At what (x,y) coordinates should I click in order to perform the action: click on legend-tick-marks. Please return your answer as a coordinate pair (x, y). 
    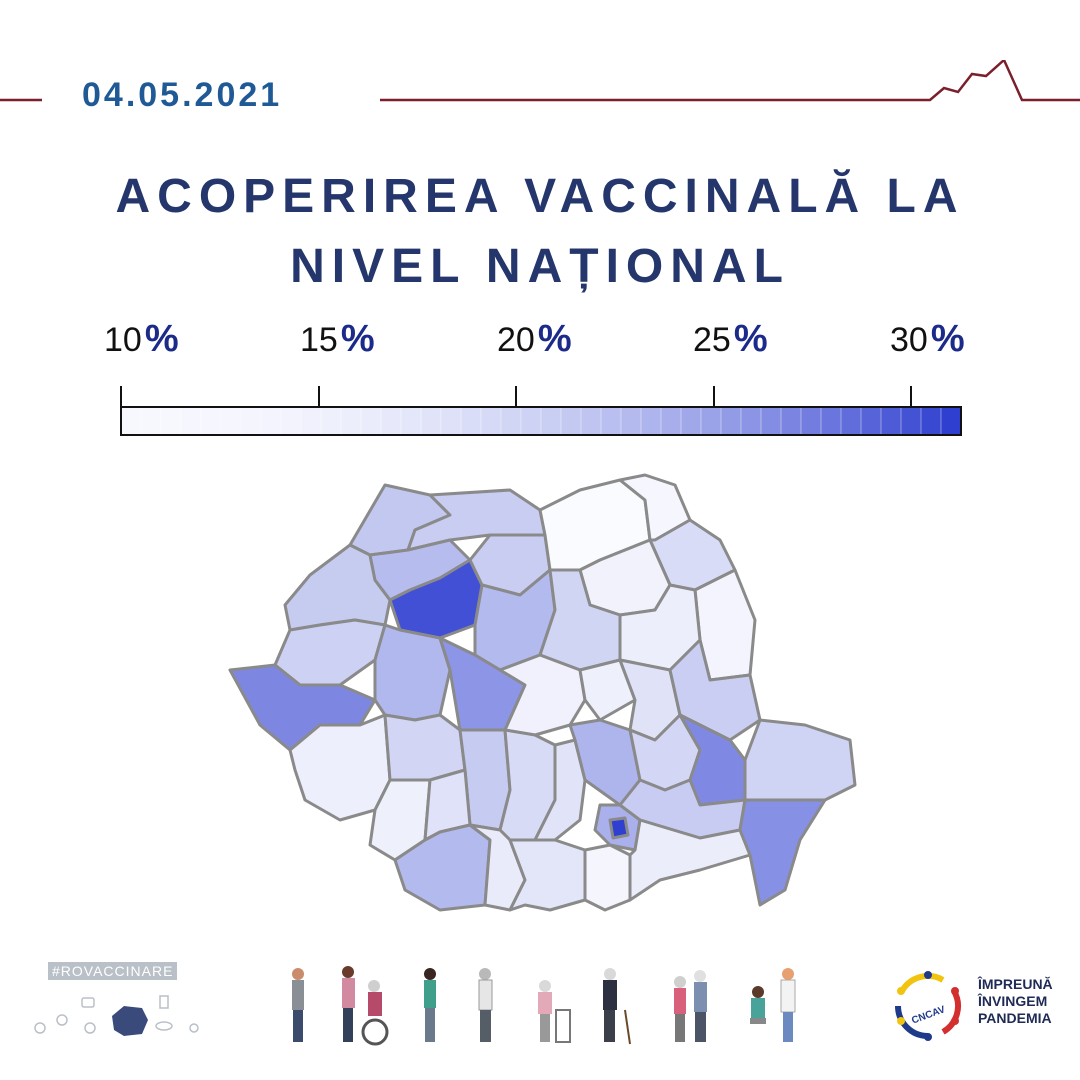
    Looking at the image, I should click on (516, 396).